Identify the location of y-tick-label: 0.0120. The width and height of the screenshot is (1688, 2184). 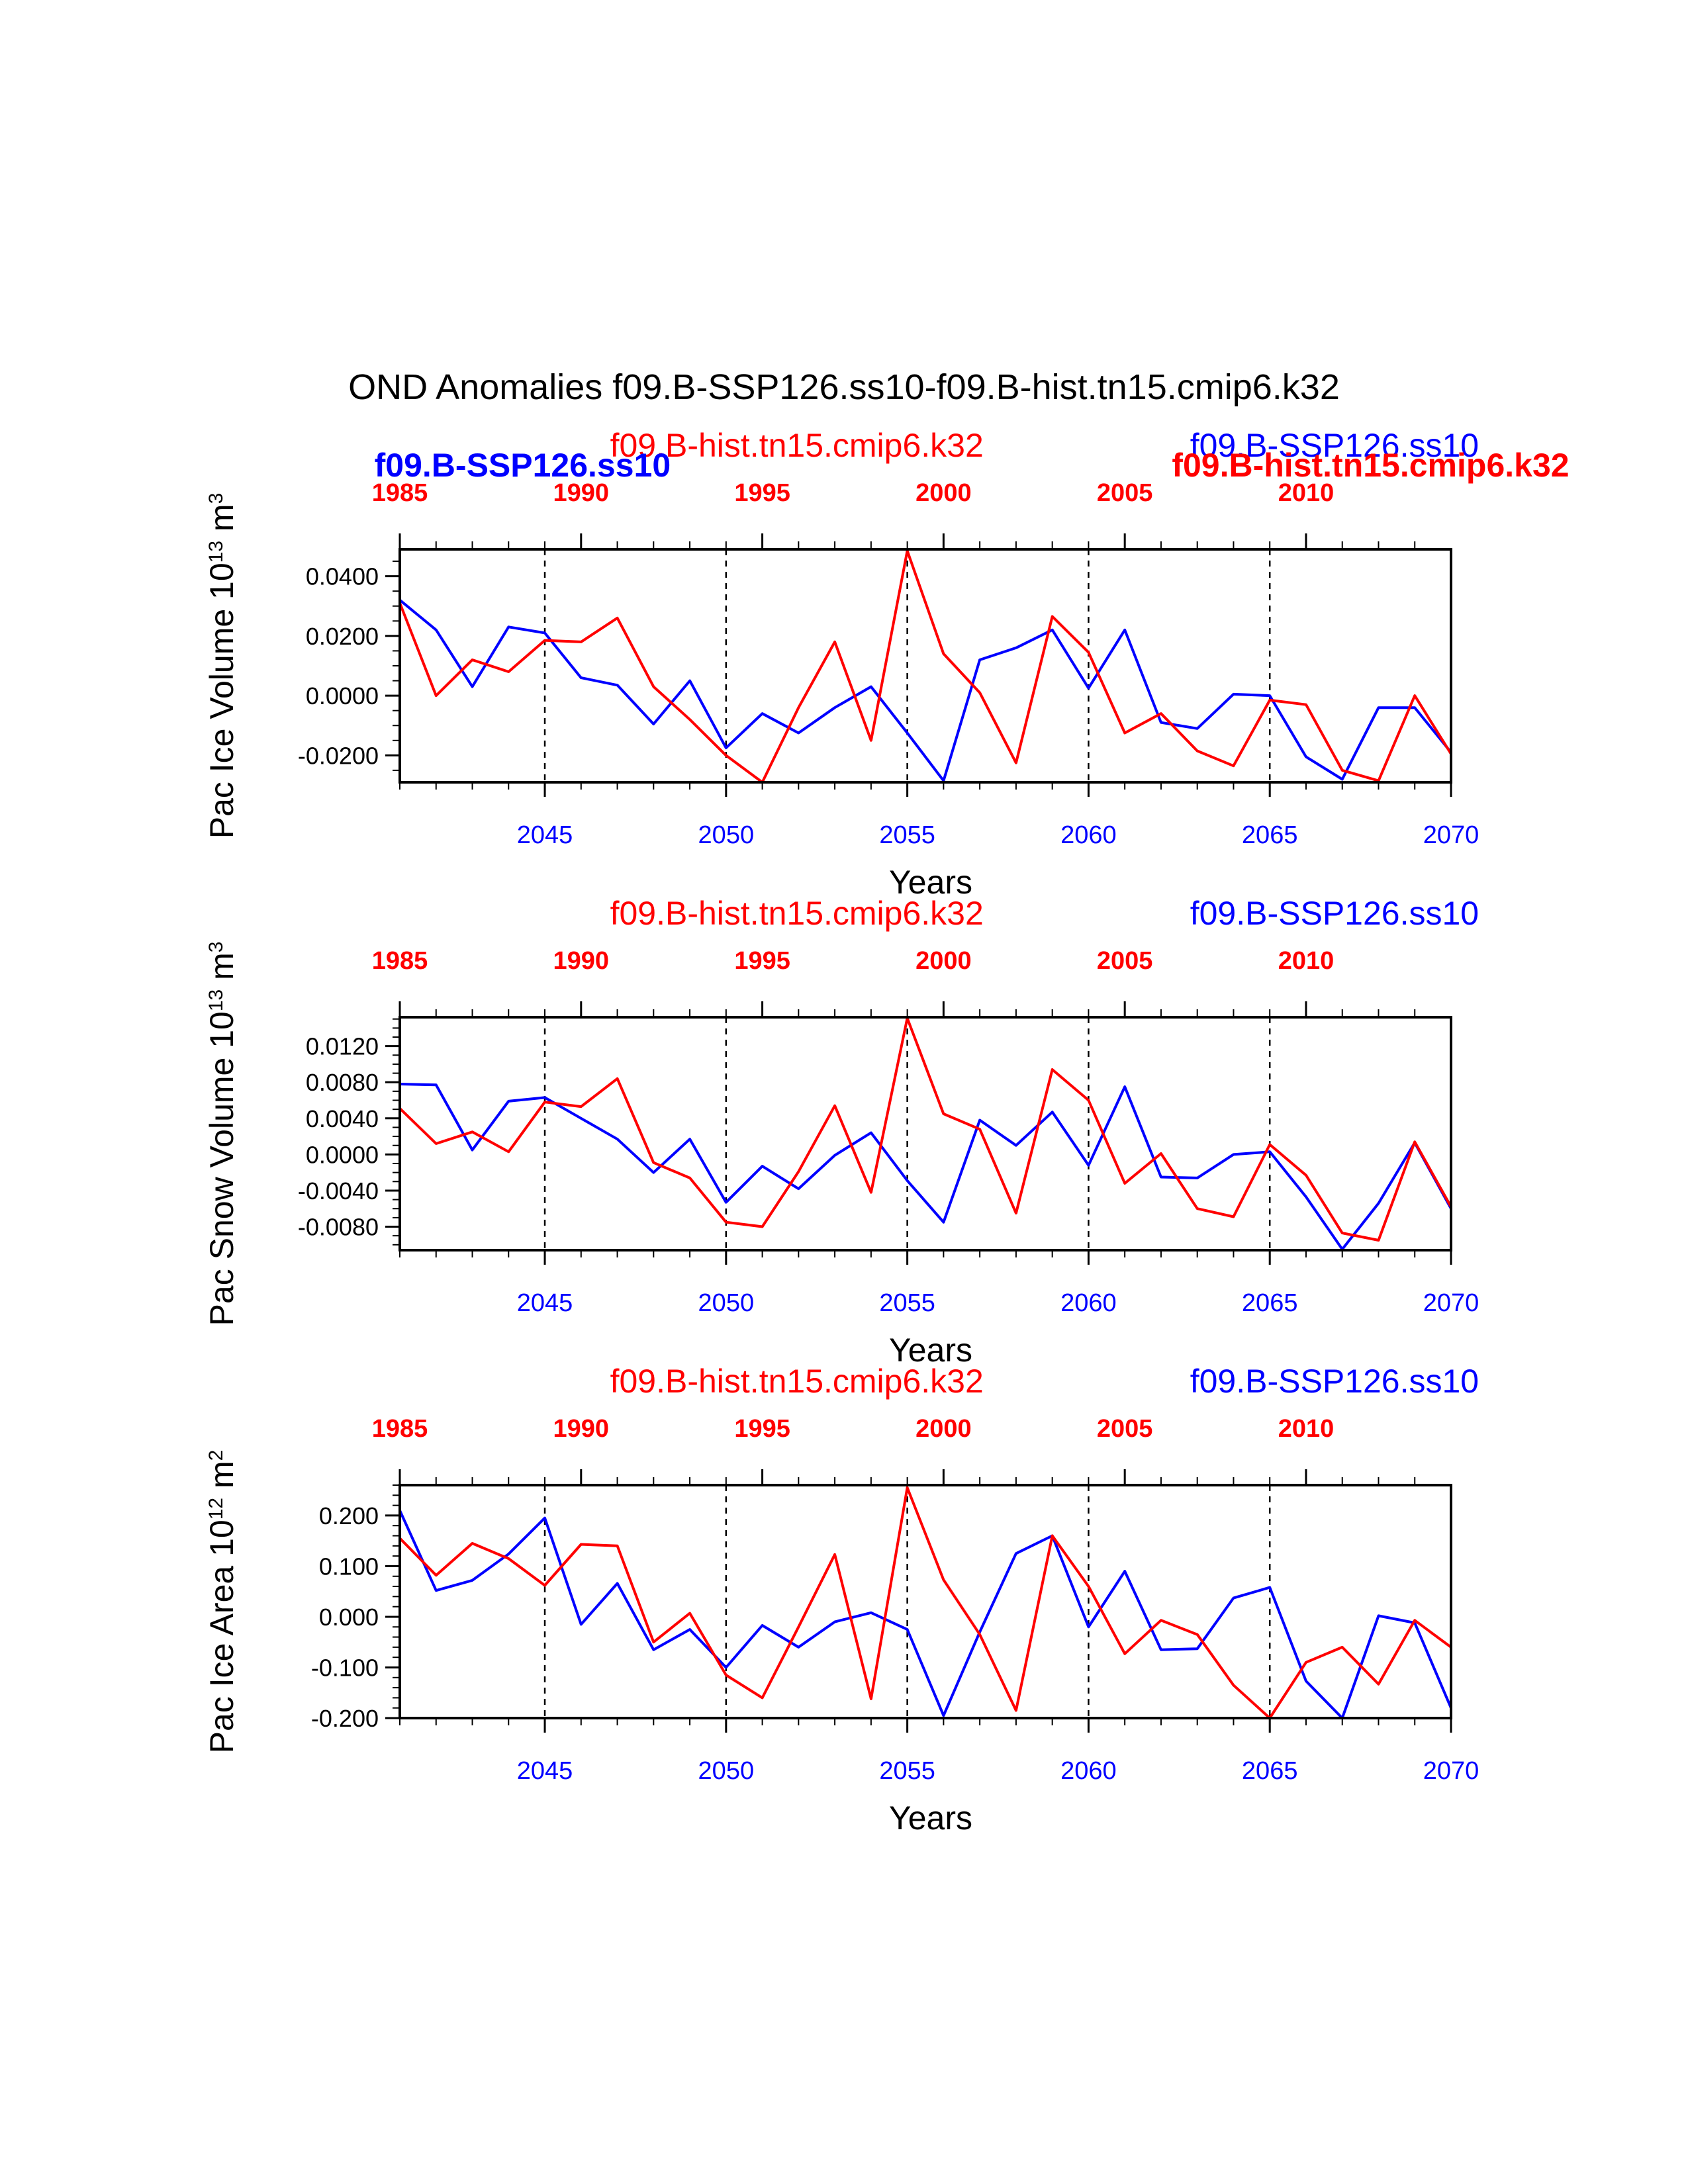
(342, 1046).